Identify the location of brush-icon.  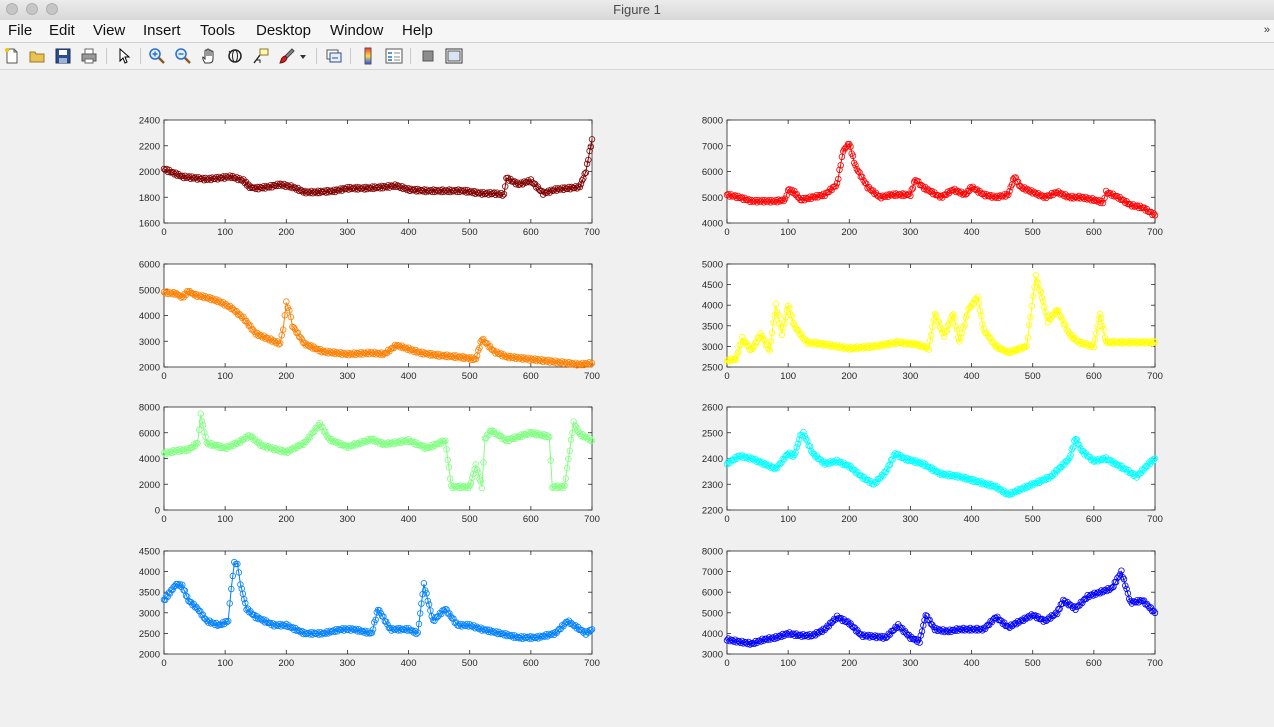
(287, 56).